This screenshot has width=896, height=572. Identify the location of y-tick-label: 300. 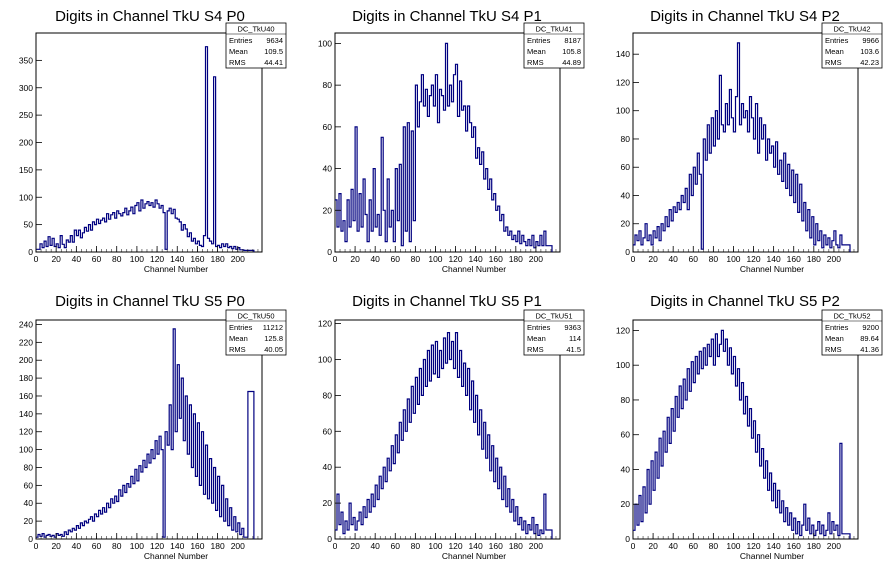
(26, 88).